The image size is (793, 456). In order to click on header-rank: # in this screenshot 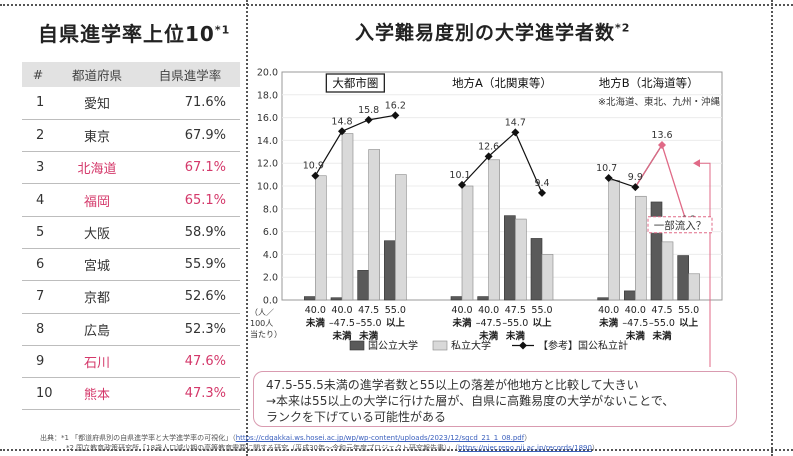, I will do `click(38, 74)`.